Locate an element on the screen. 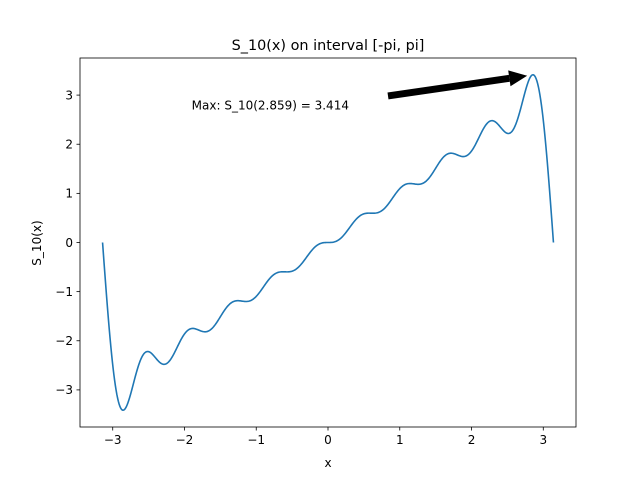 The image size is (640, 480). annotation-layer: Max: S_10(2.859) = 3.414 is located at coordinates (360, 91).